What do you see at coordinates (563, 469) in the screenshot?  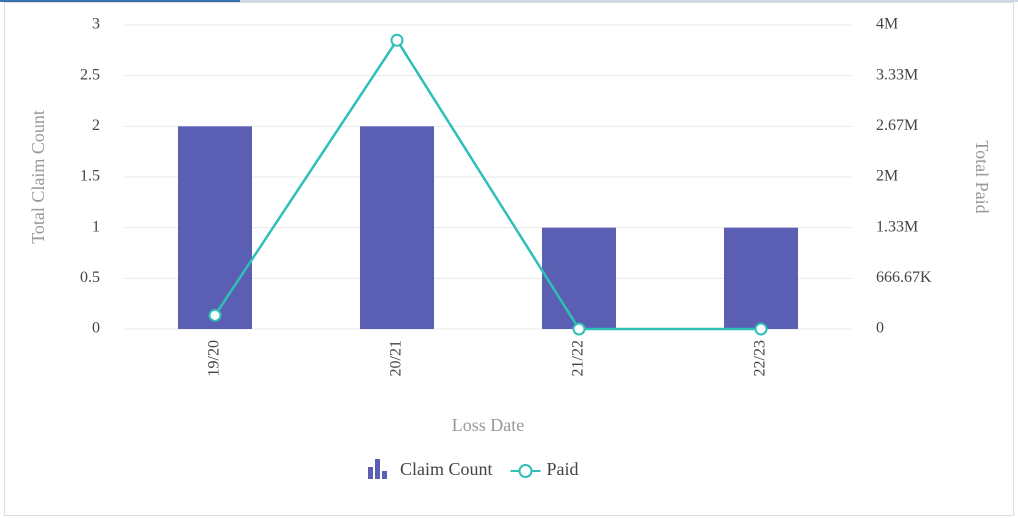 I see `legend-label: Paid` at bounding box center [563, 469].